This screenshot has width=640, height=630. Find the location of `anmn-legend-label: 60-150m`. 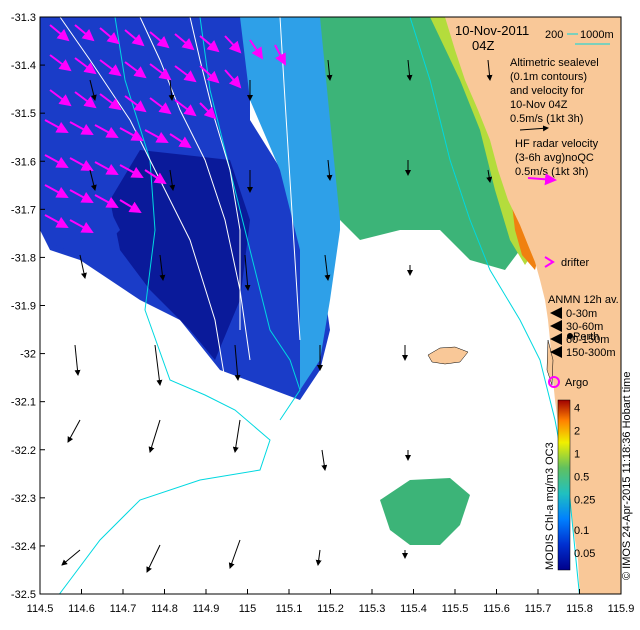

anmn-legend-label: 60-150m is located at coordinates (587, 340).